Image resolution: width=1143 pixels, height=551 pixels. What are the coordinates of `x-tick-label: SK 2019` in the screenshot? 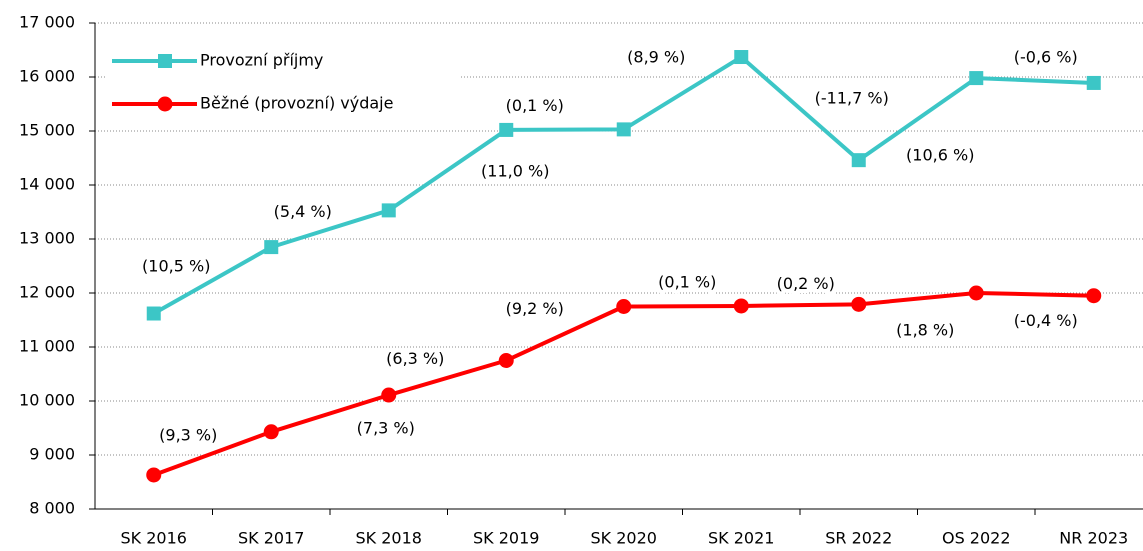 It's located at (506, 538).